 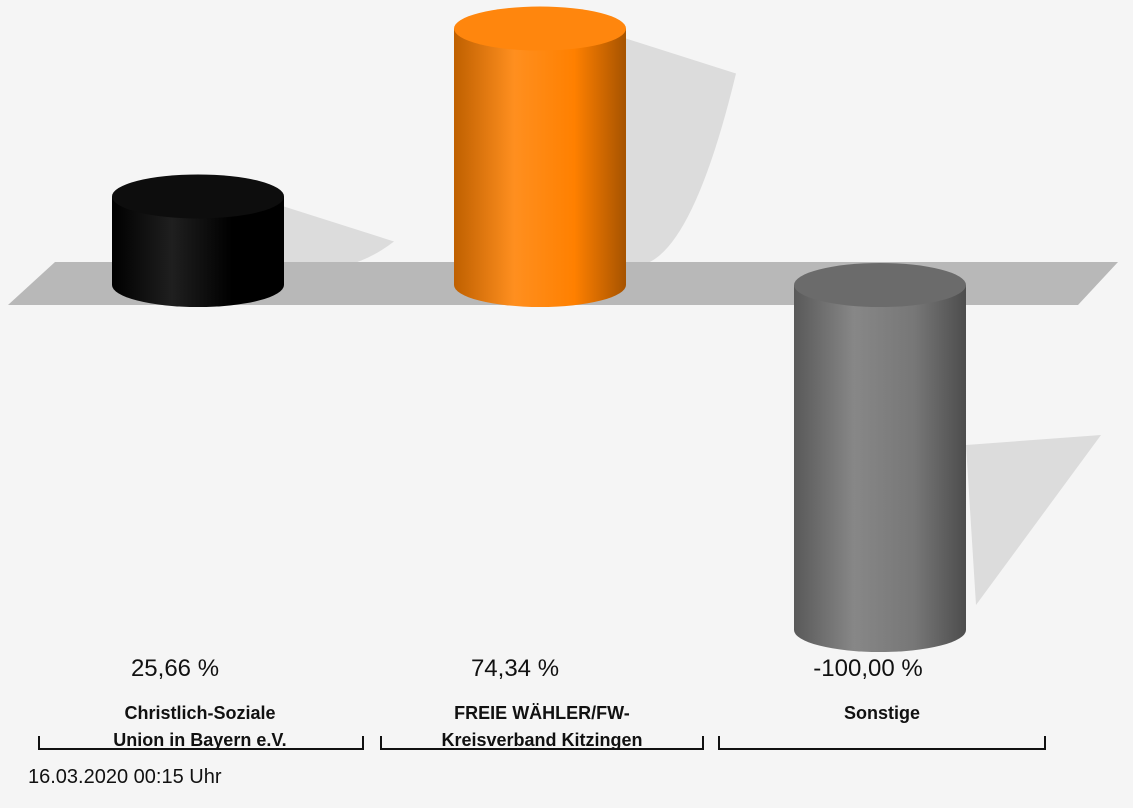 I want to click on bar-csu, so click(x=198, y=251).